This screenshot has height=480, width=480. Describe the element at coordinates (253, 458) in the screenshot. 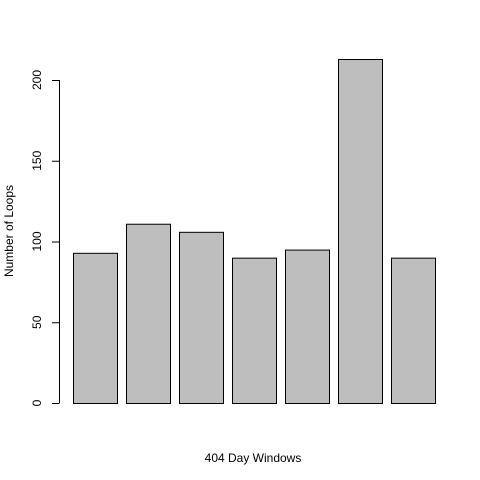

I see `x-axis-label: 404 Day Windows` at that location.